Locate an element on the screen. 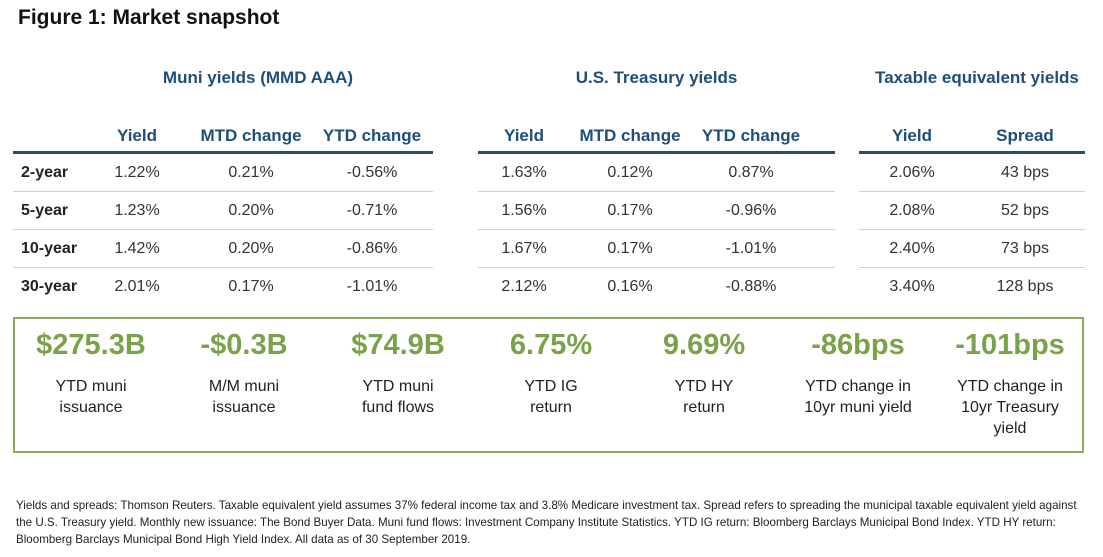  treasury-30y-mtd: 0.16% is located at coordinates (630, 286).